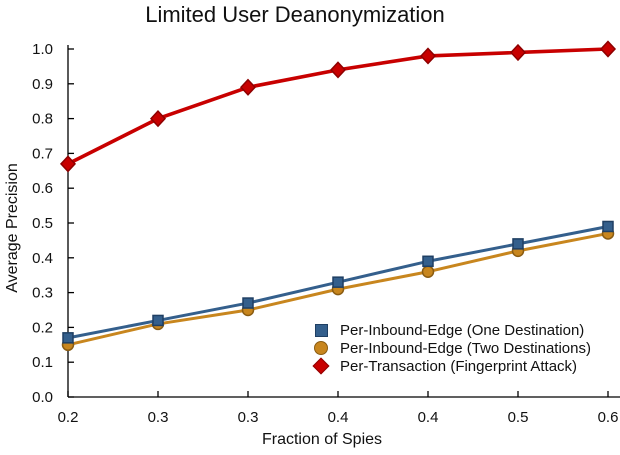 The image size is (620, 455). I want to click on y-tick-label: 0.5, so click(42, 223).